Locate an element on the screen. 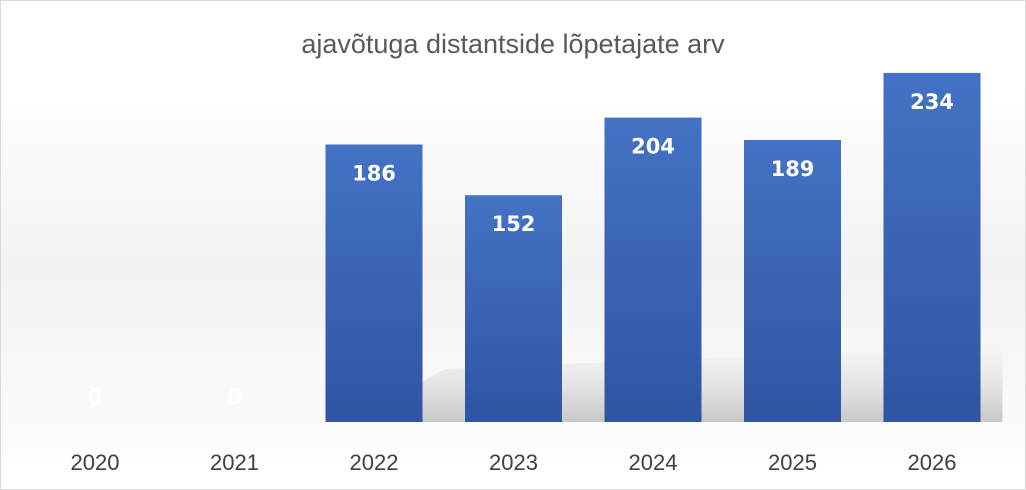  x-tick-label-2022: 2022 is located at coordinates (374, 462).